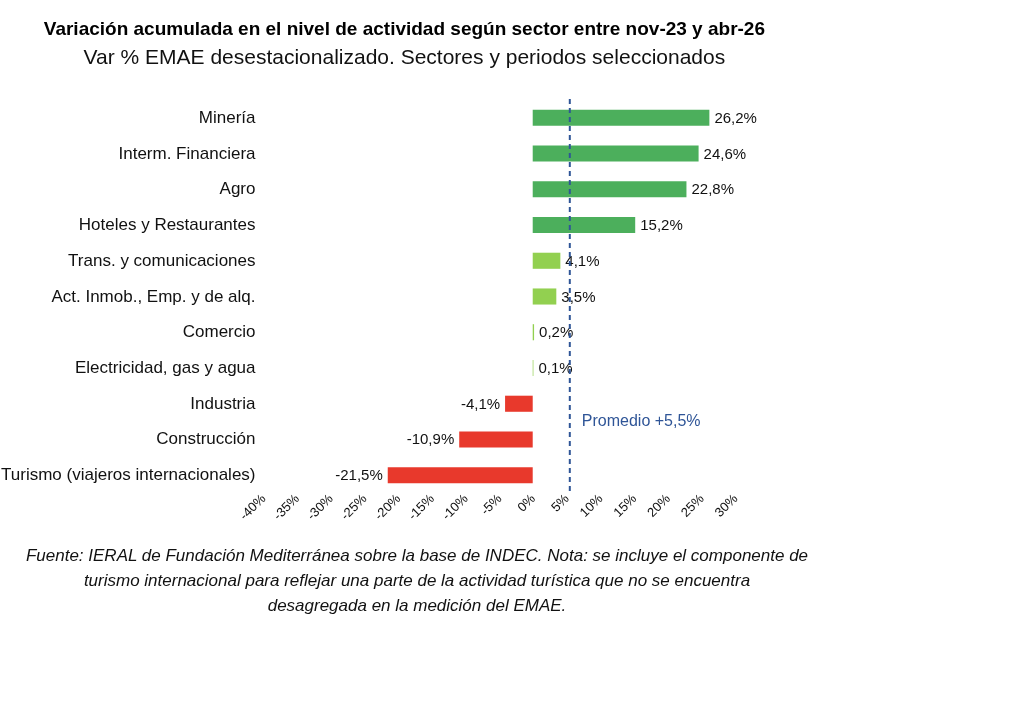 This screenshot has width=1024, height=708. I want to click on x-tick-label: 10%, so click(591, 505).